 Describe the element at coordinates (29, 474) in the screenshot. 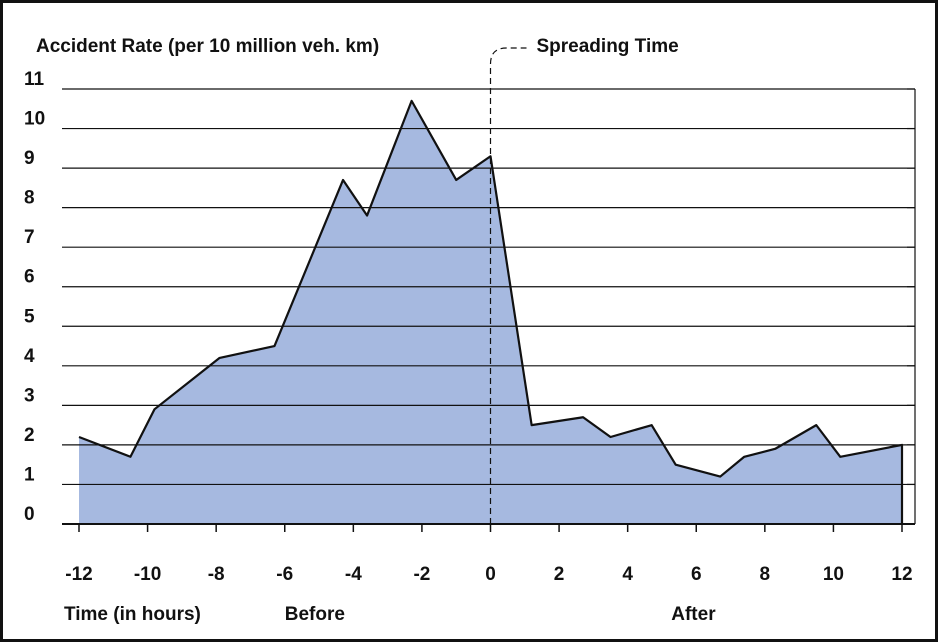

I see `y-tick-label: 1` at that location.